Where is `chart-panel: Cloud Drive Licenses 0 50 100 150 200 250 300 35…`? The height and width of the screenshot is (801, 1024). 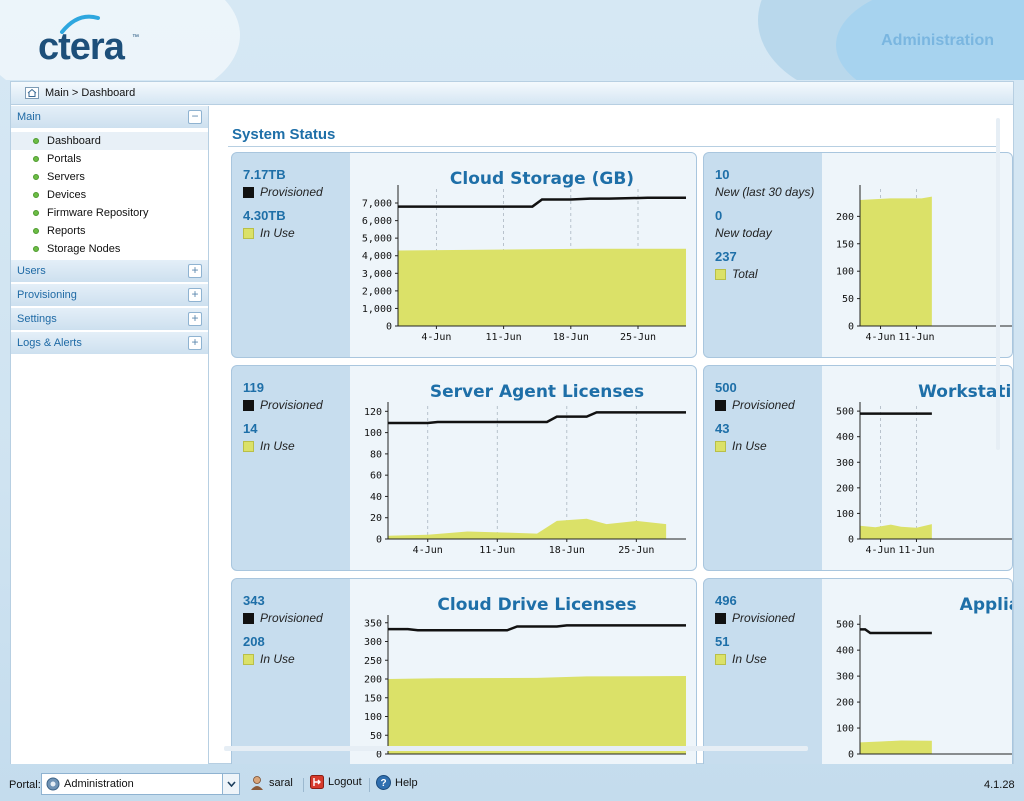 chart-panel: Cloud Drive Licenses 0 50 100 150 200 250 300 35… is located at coordinates (523, 671).